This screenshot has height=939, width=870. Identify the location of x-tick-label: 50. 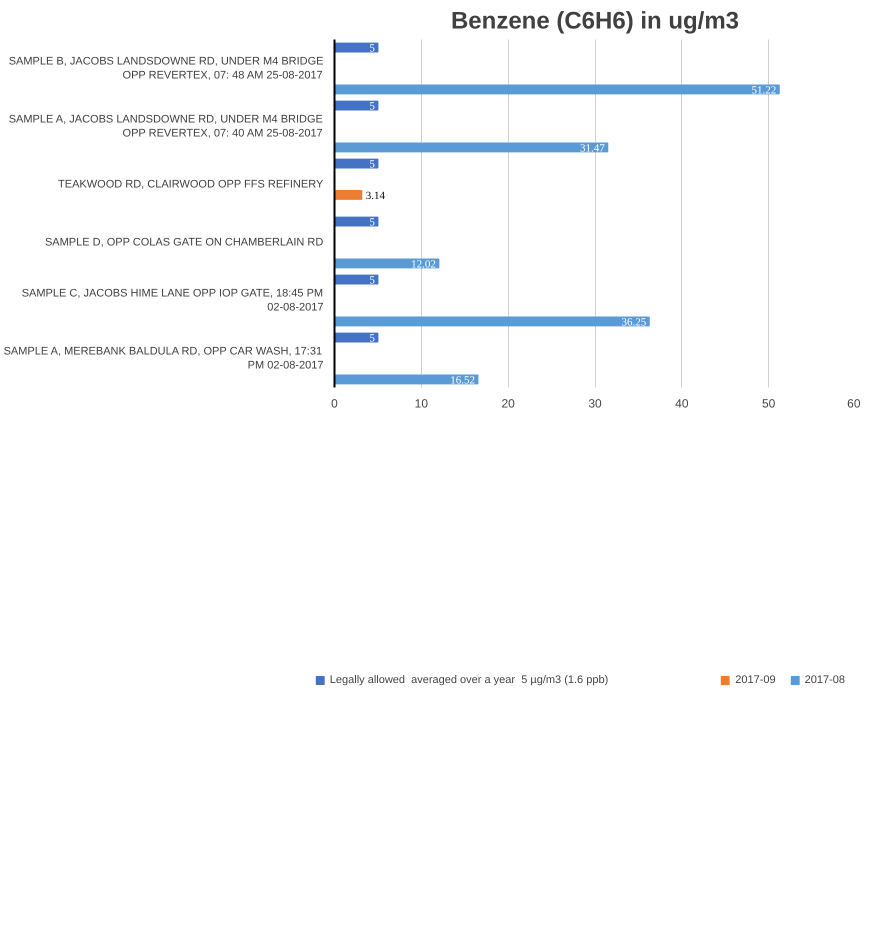
(769, 403).